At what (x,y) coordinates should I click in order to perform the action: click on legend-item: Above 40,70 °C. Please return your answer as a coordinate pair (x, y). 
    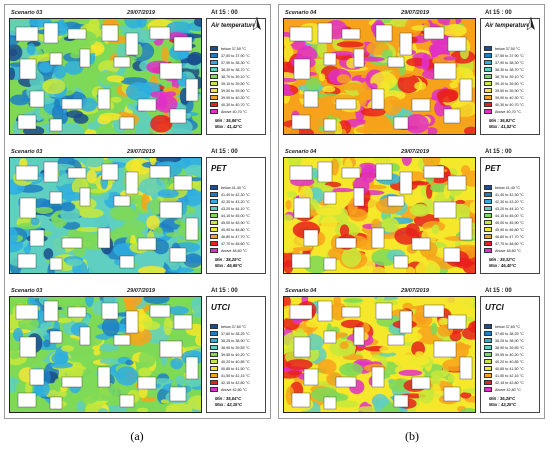
    Looking at the image, I should click on (230, 111).